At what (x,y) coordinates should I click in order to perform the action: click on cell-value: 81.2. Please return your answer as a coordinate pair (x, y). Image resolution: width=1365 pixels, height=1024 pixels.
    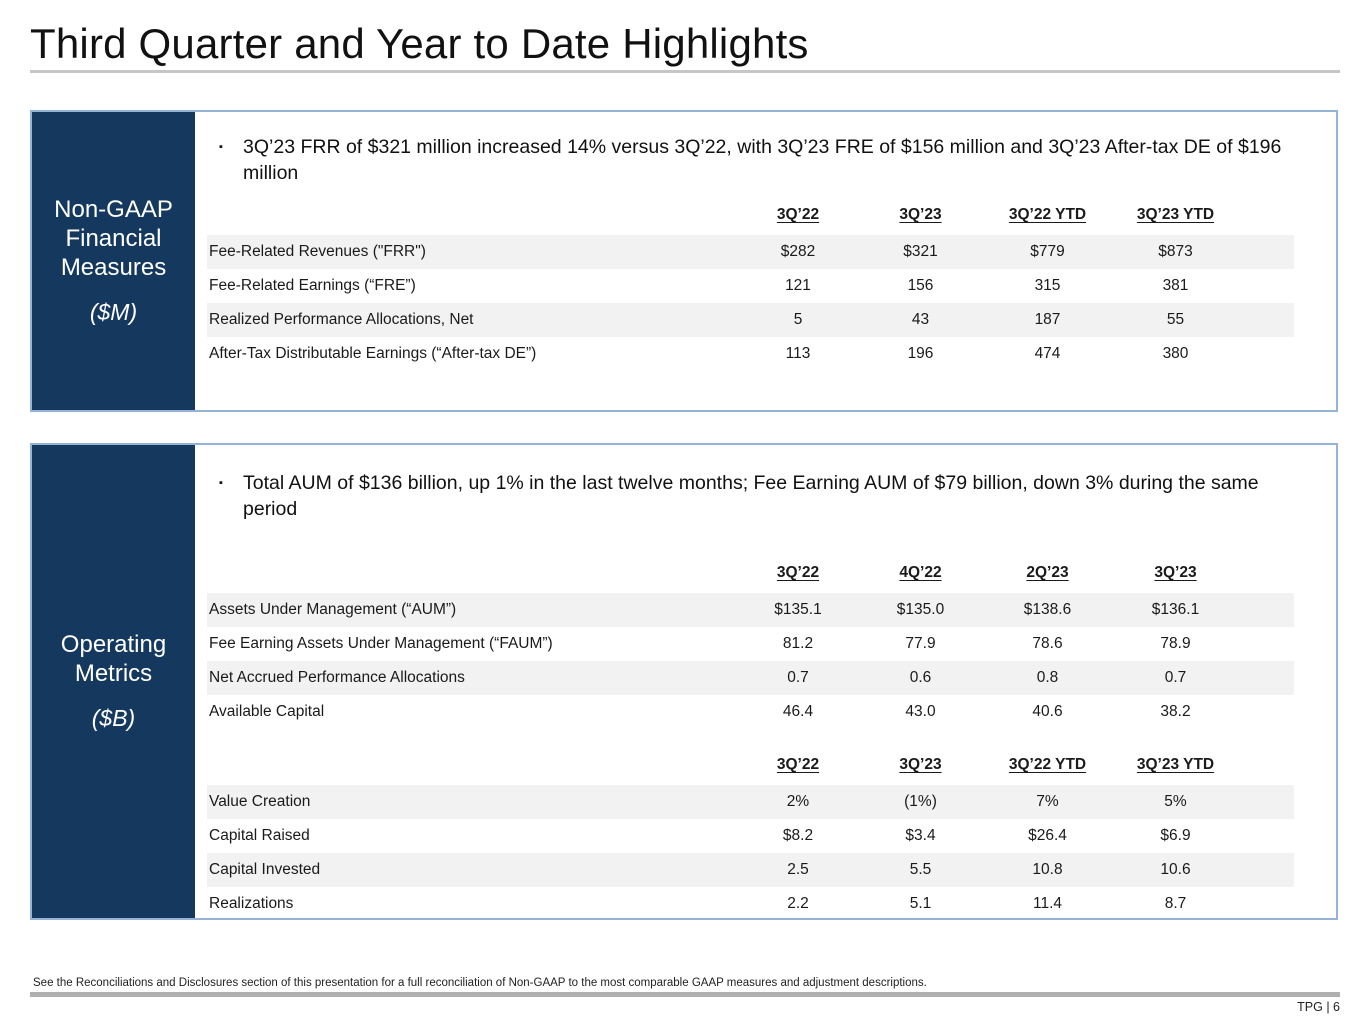
    Looking at the image, I should click on (798, 643).